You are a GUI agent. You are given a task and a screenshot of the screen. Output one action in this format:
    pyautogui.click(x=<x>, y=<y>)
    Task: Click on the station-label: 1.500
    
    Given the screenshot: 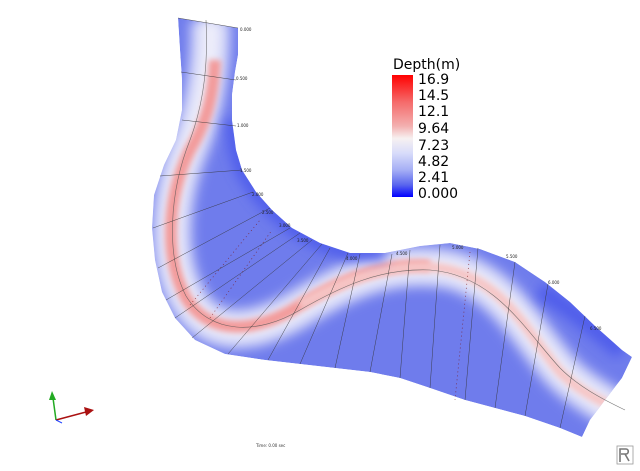 What is the action you would take?
    pyautogui.click(x=246, y=170)
    